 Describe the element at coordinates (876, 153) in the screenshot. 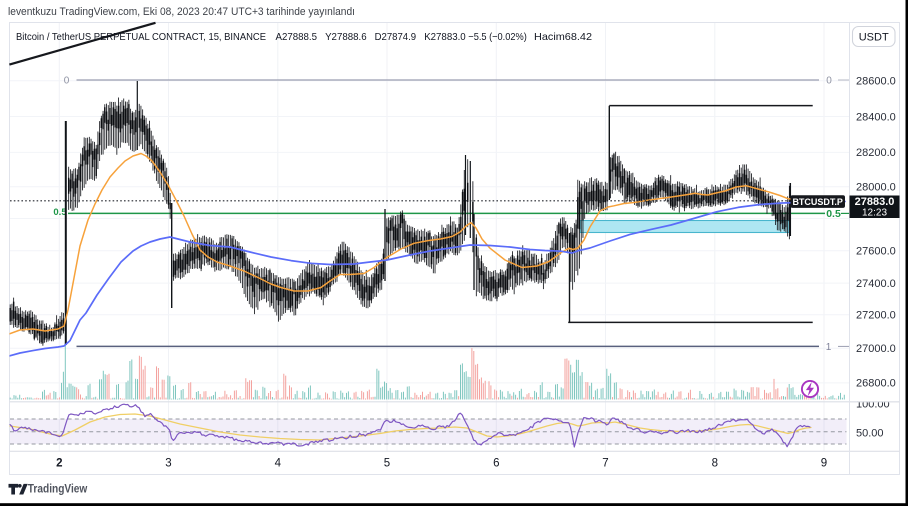

I see `svg-text: 28200.0` at that location.